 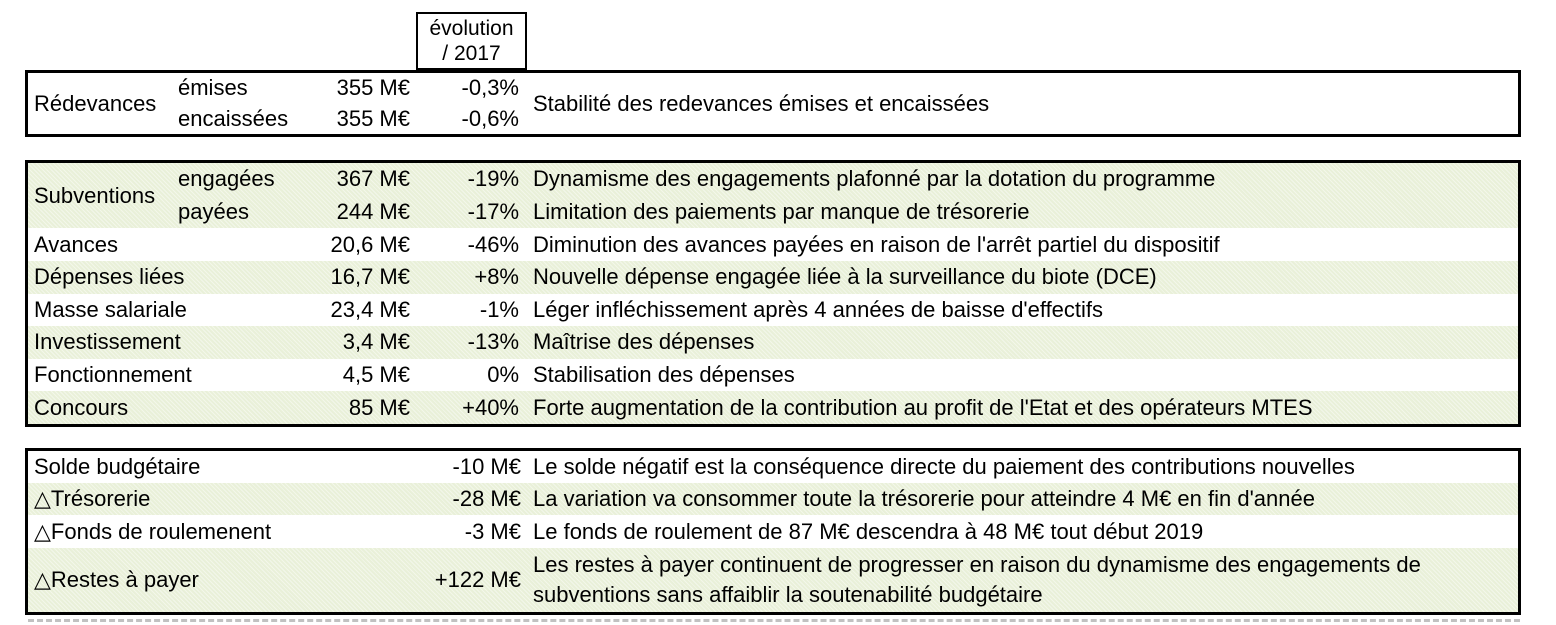 I want to click on row-percent: -0,6%, so click(x=490, y=118).